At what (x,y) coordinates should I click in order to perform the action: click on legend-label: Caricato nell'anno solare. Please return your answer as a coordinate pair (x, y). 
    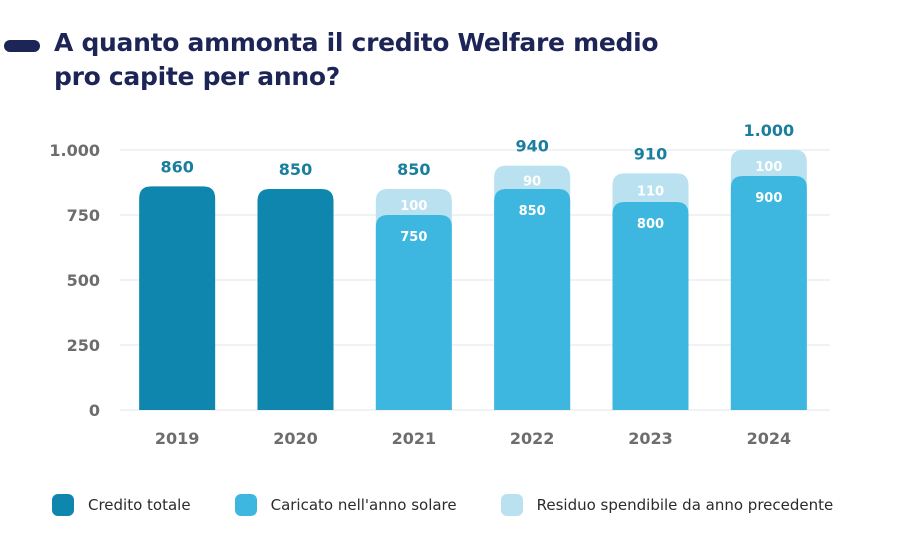
    Looking at the image, I should click on (363, 505).